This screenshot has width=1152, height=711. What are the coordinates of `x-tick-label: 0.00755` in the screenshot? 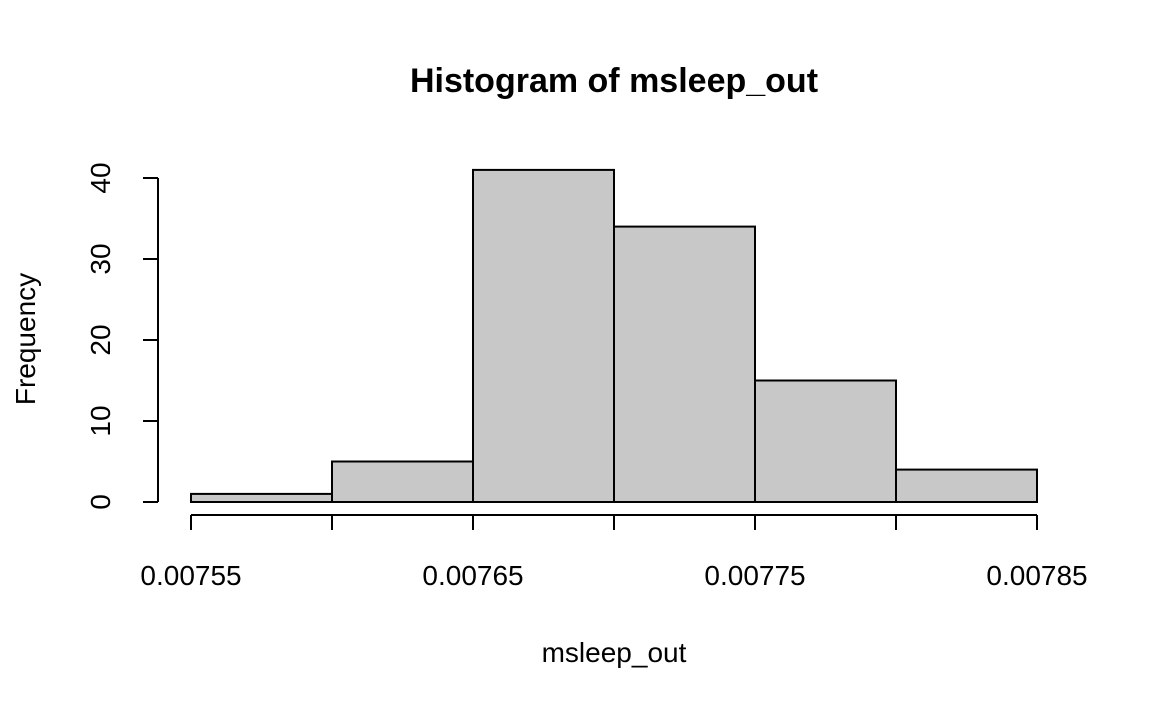 It's located at (190, 575).